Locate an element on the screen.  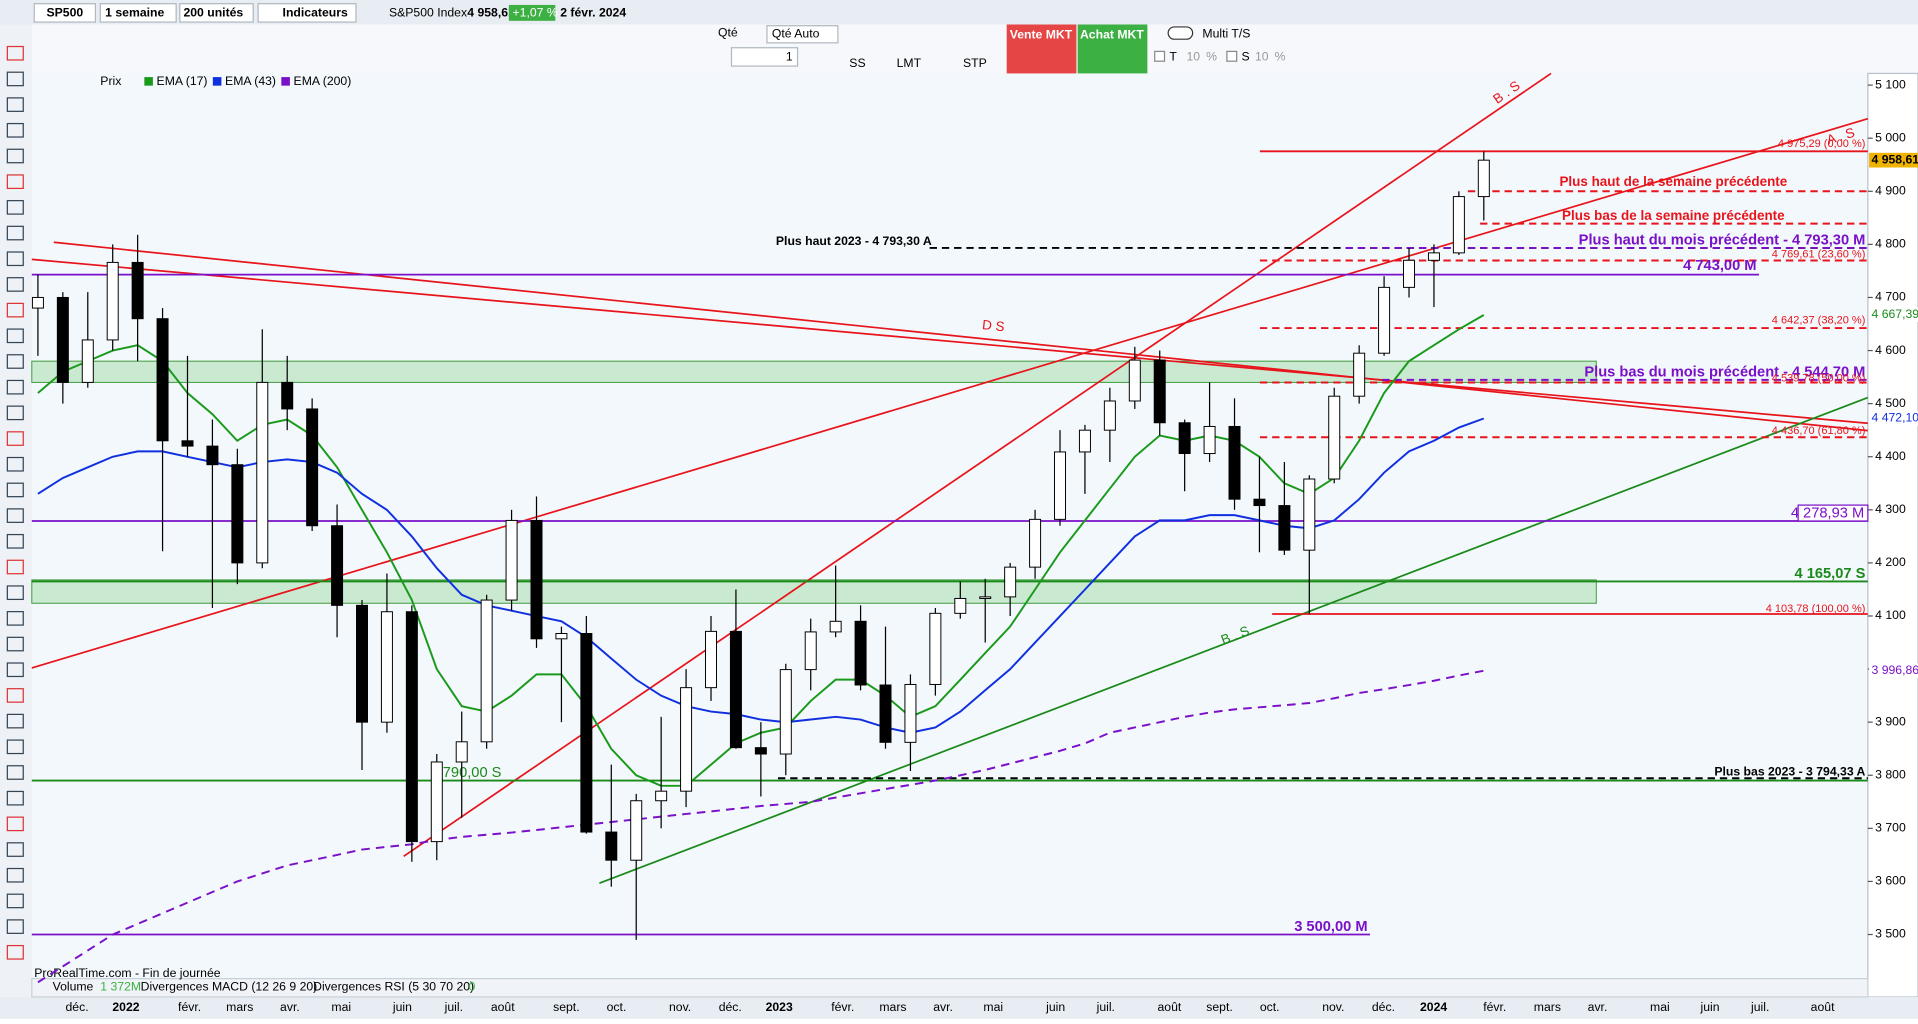
y-tick-label: 3 700 is located at coordinates (1890, 828).